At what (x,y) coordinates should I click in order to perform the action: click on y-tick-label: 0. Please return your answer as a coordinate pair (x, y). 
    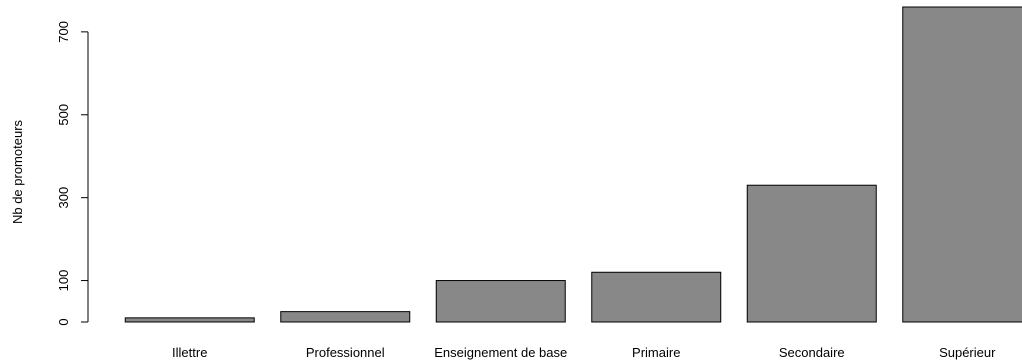
    Looking at the image, I should click on (63, 321).